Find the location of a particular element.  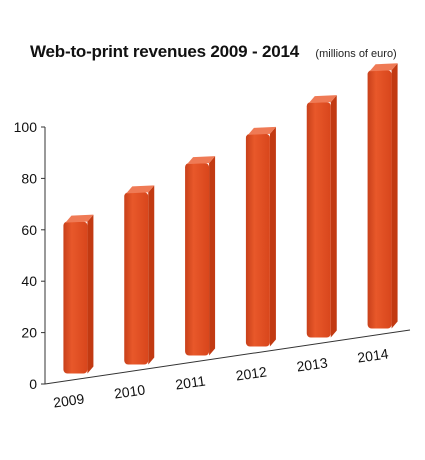

y-tick-label: 60 is located at coordinates (29, 230).